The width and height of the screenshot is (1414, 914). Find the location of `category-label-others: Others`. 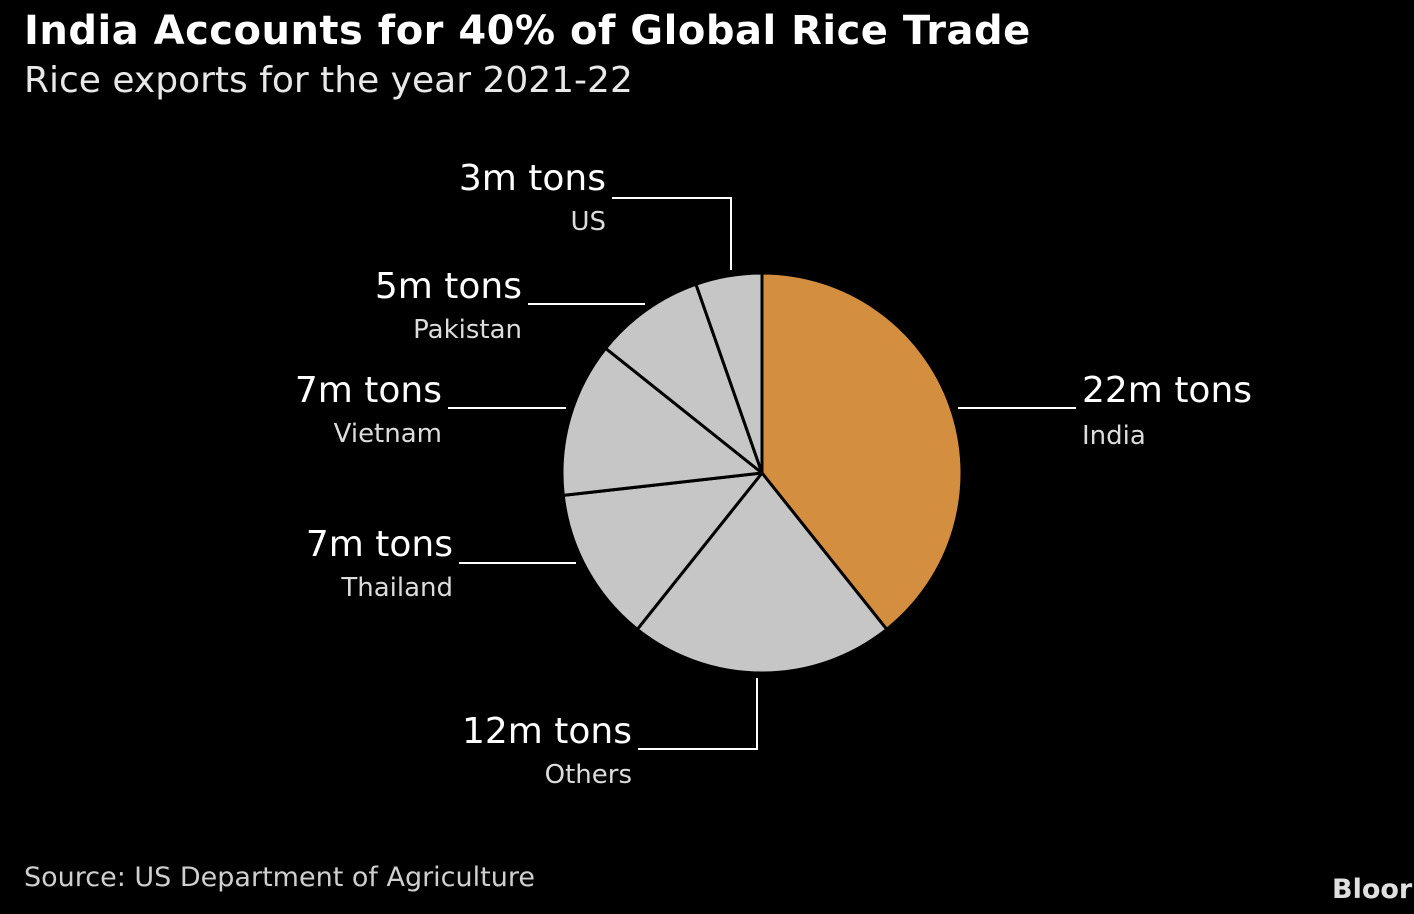

category-label-others: Others is located at coordinates (588, 775).